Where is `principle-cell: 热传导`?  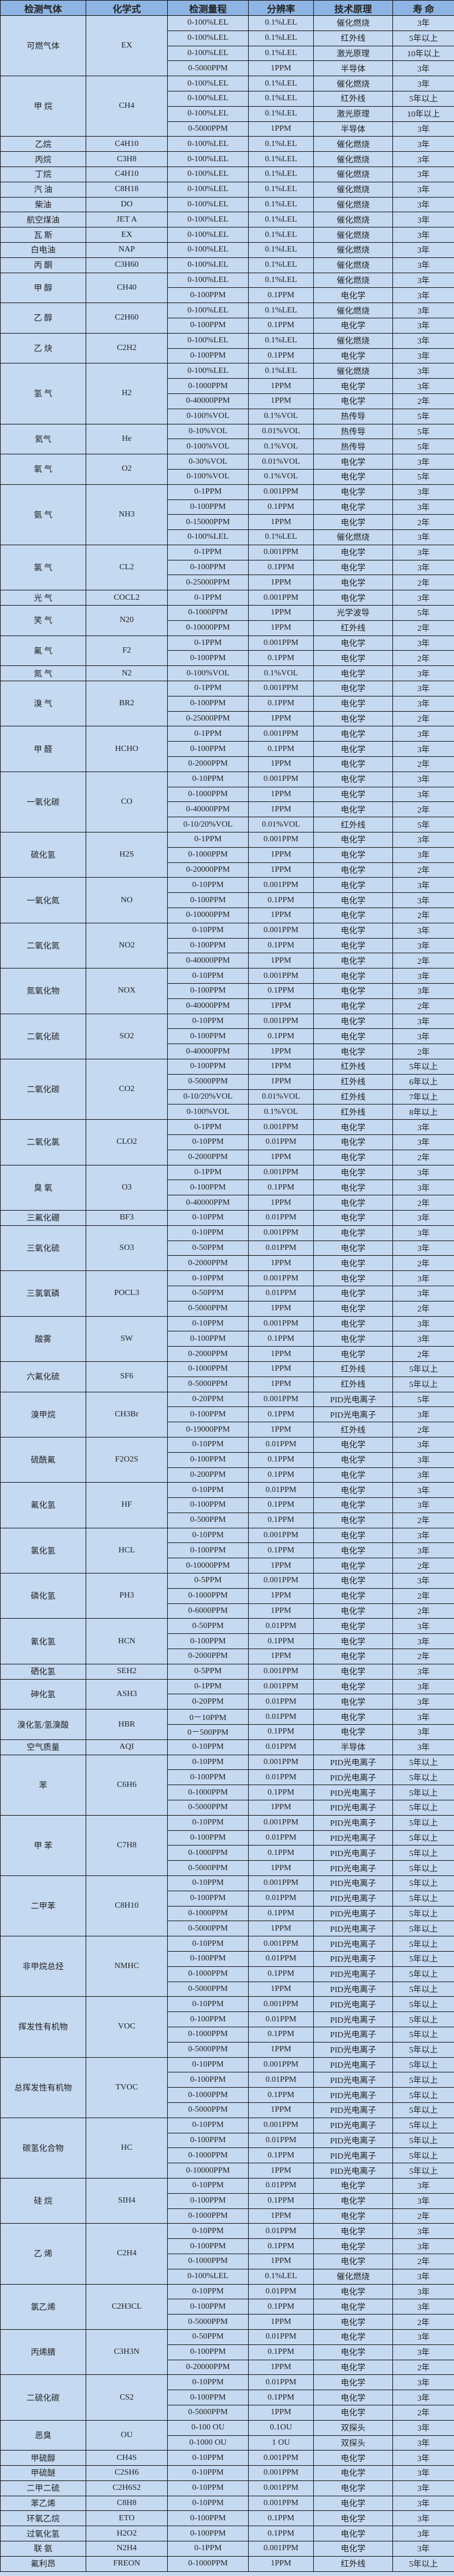
principle-cell: 热传导 is located at coordinates (353, 447).